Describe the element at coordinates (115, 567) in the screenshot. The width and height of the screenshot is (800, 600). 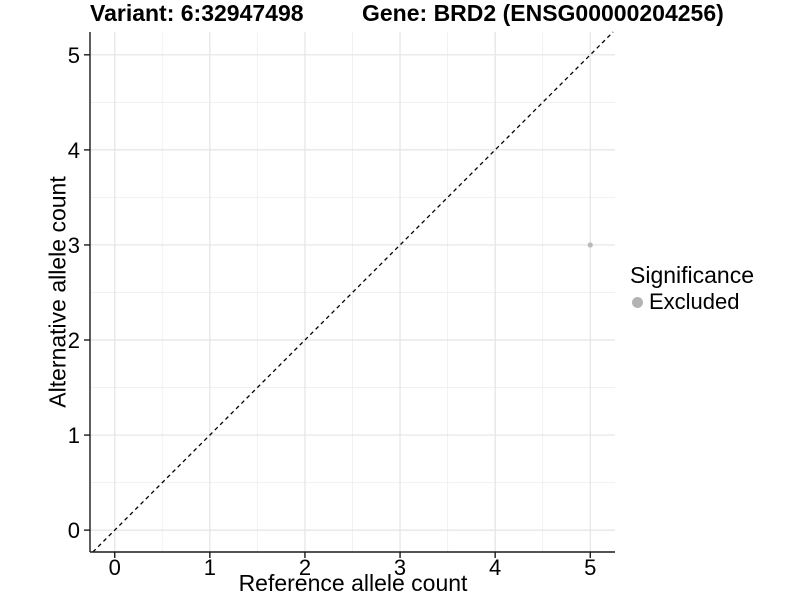
I see `x-tick-label: 0` at that location.